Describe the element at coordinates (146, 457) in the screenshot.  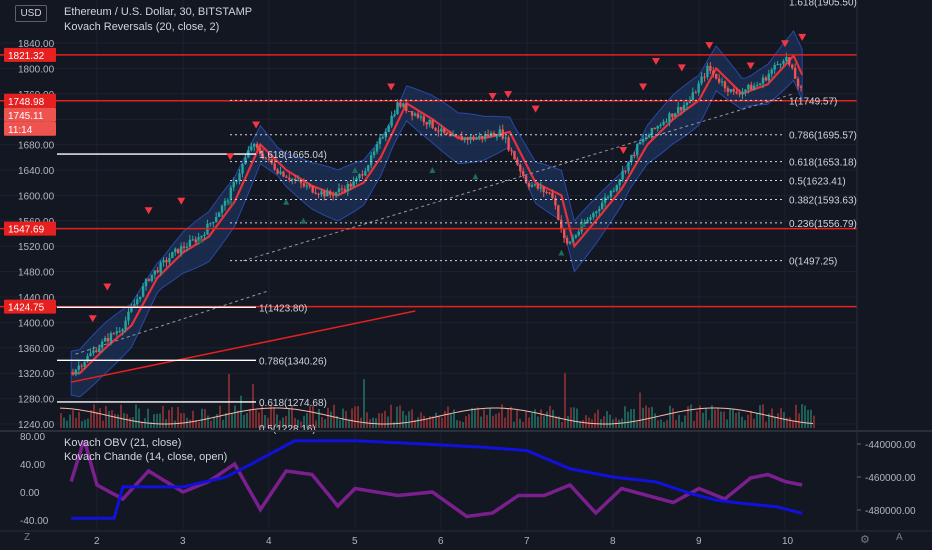
I see `indicator-legend-chande: Kovach Chande (14, close, open)` at that location.